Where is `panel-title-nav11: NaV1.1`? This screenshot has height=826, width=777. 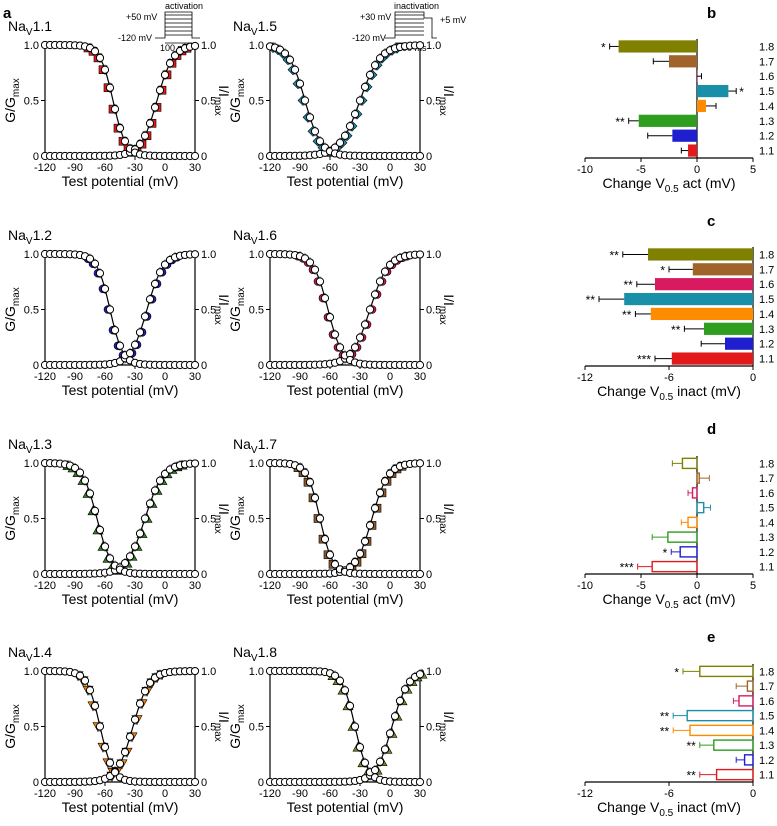 panel-title-nav11: NaV1.1 is located at coordinates (30, 28).